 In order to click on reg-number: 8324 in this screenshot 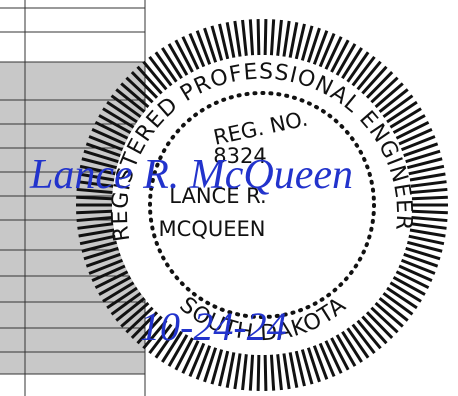, I will do `click(239, 156)`.